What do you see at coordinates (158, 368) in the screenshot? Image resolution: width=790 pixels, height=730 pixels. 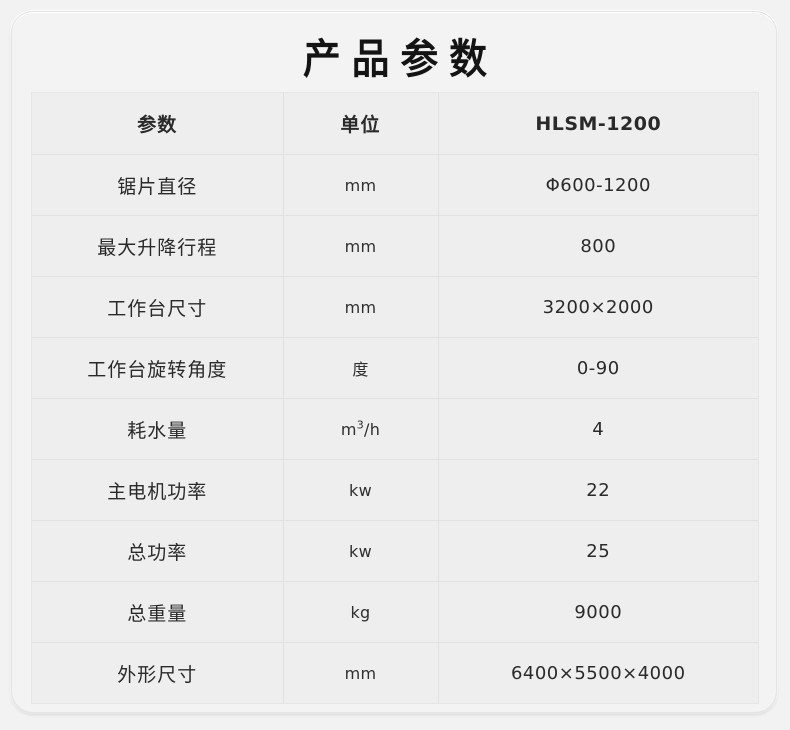 I see `cell-parameter: 工作台旋转角度` at bounding box center [158, 368].